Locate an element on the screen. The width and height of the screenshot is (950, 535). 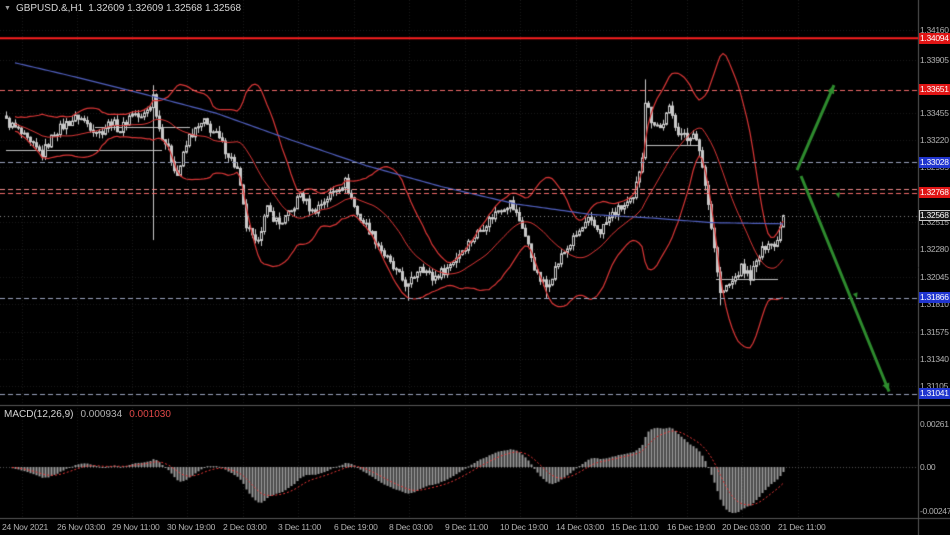
price-tick-label: 1.31105 is located at coordinates (934, 386).